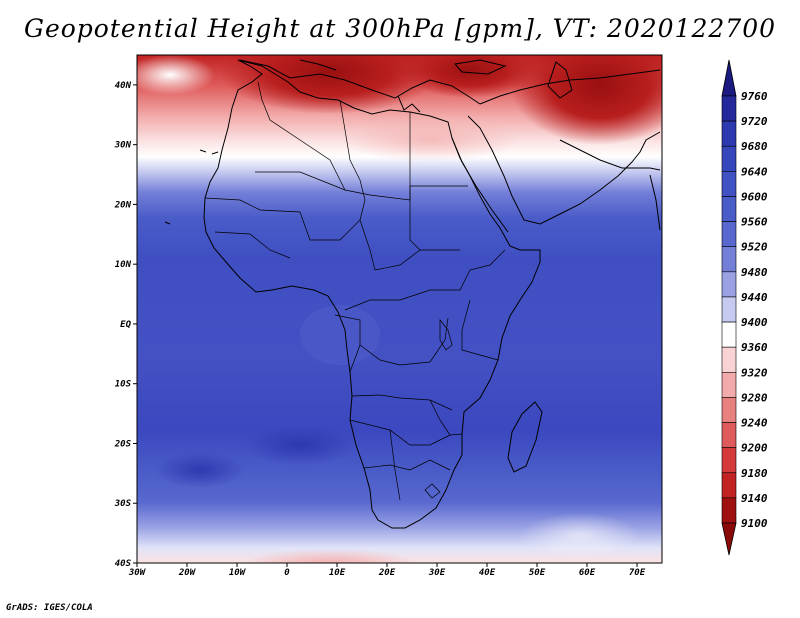 This screenshot has height=618, width=800. Describe the element at coordinates (238, 573) in the screenshot. I see `lon-label: 10W` at that location.